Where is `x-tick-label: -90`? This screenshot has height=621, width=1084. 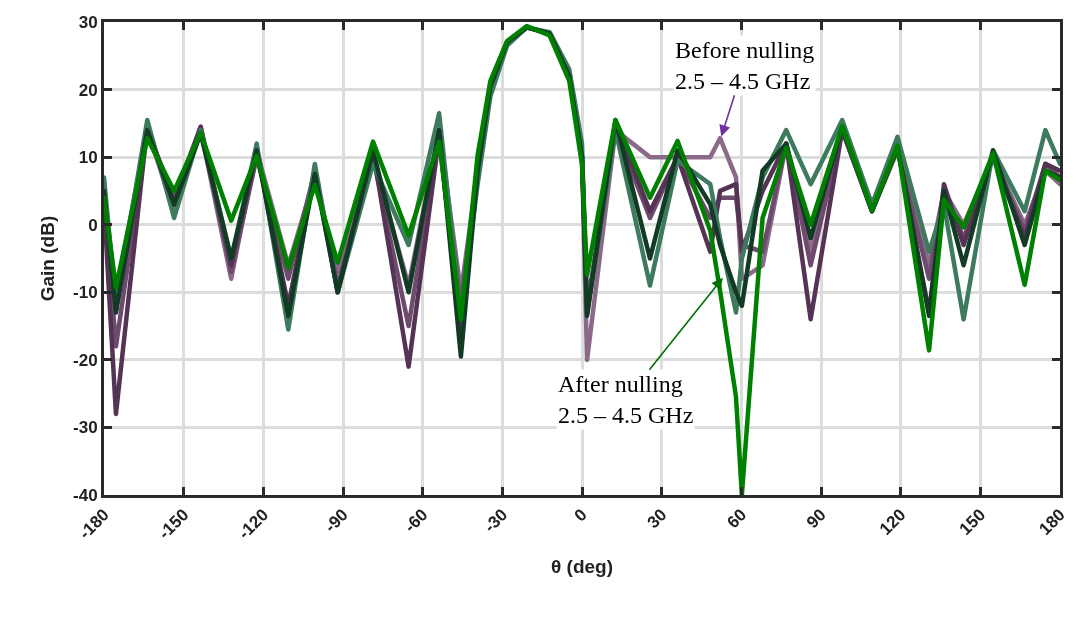 x-tick-label: -90 is located at coordinates (336, 521).